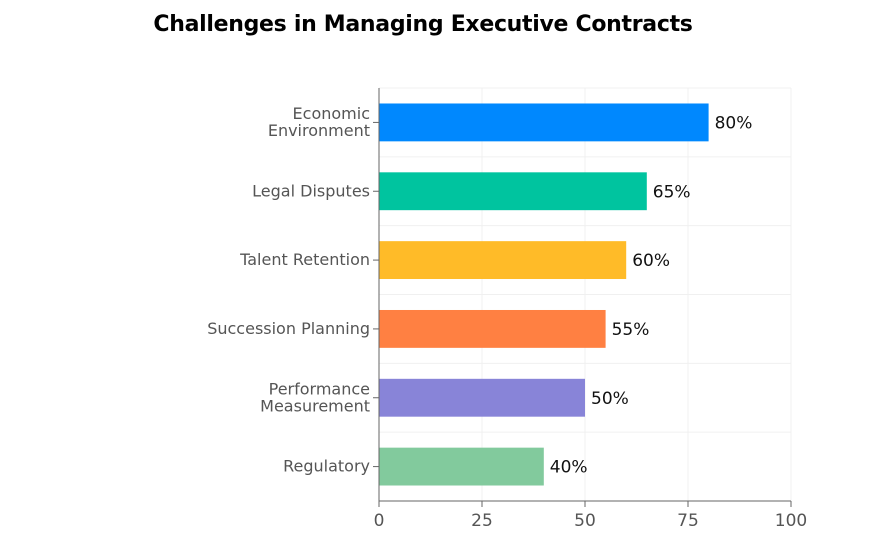 This screenshot has height=551, width=877. What do you see at coordinates (482, 521) in the screenshot?
I see `x-tick-label: 25` at bounding box center [482, 521].